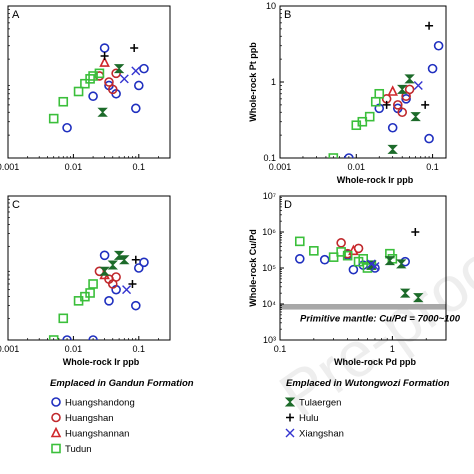 The height and width of the screenshot is (474, 474). What do you see at coordinates (97, 434) in the screenshot?
I see `legend-label: Huangshannan` at bounding box center [97, 434].